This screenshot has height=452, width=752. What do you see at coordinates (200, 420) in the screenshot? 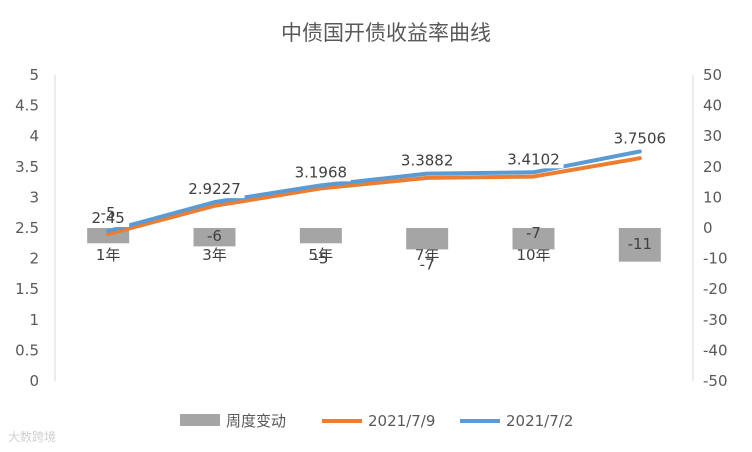
I see `legend-swatch-bar` at bounding box center [200, 420].